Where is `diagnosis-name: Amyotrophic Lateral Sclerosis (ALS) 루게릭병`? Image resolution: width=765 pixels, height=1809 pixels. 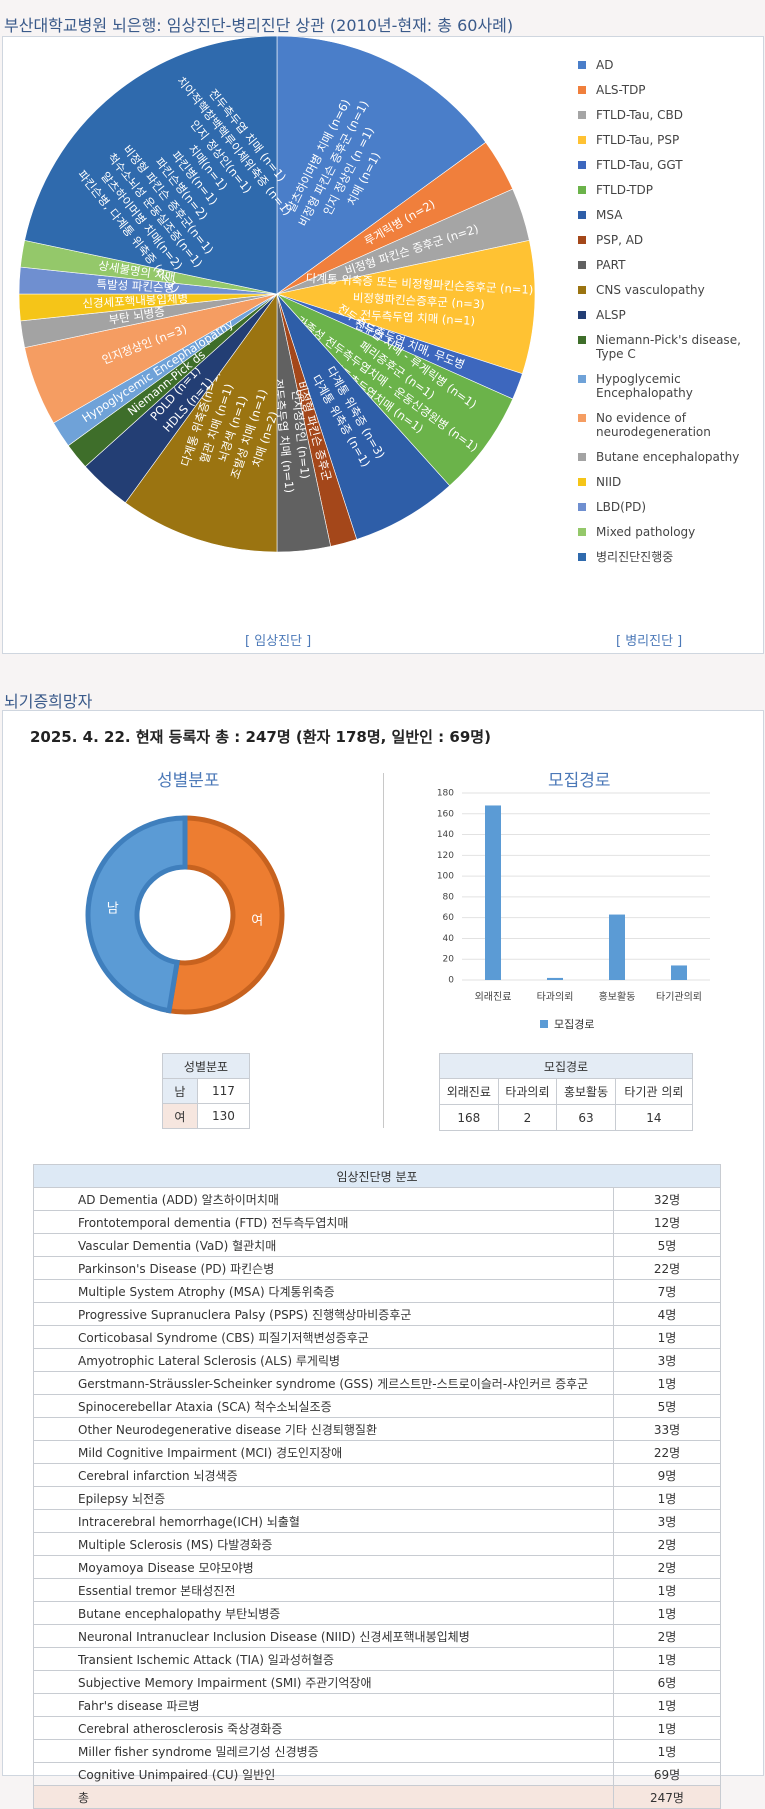 diagnosis-name: Amyotrophic Lateral Sclerosis (ALS) 루게릭병 is located at coordinates (323, 1360).